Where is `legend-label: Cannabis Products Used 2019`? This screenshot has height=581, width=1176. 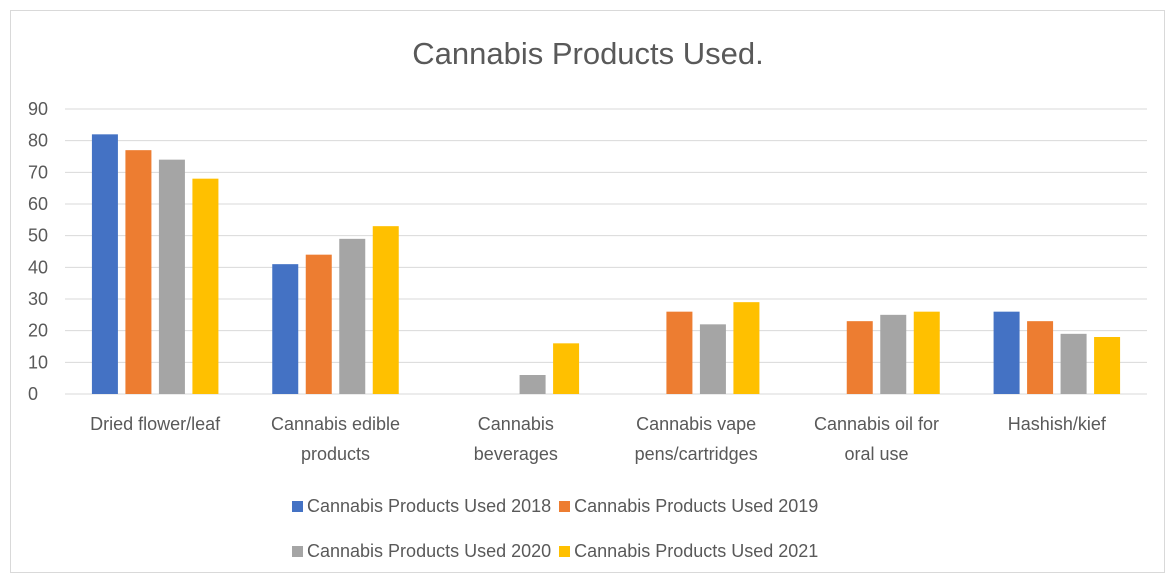 legend-label: Cannabis Products Used 2019 is located at coordinates (696, 506).